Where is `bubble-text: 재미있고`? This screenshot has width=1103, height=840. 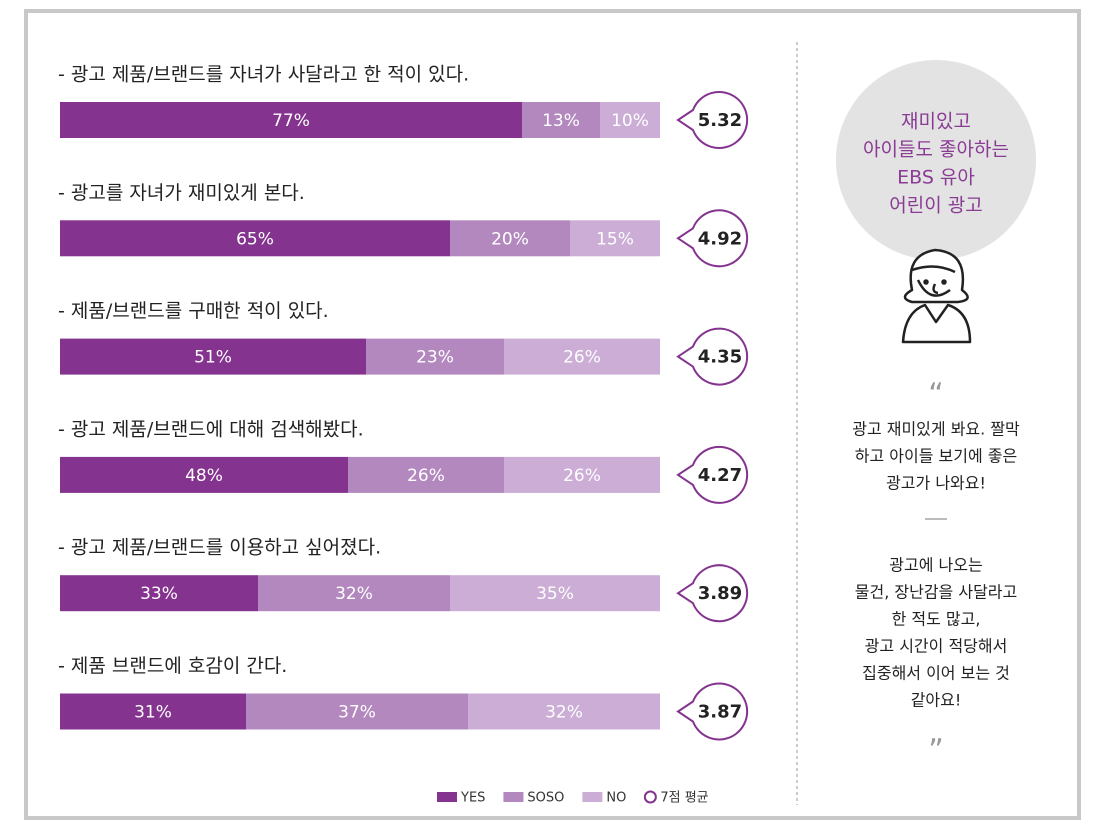 bubble-text: 재미있고 is located at coordinates (936, 122).